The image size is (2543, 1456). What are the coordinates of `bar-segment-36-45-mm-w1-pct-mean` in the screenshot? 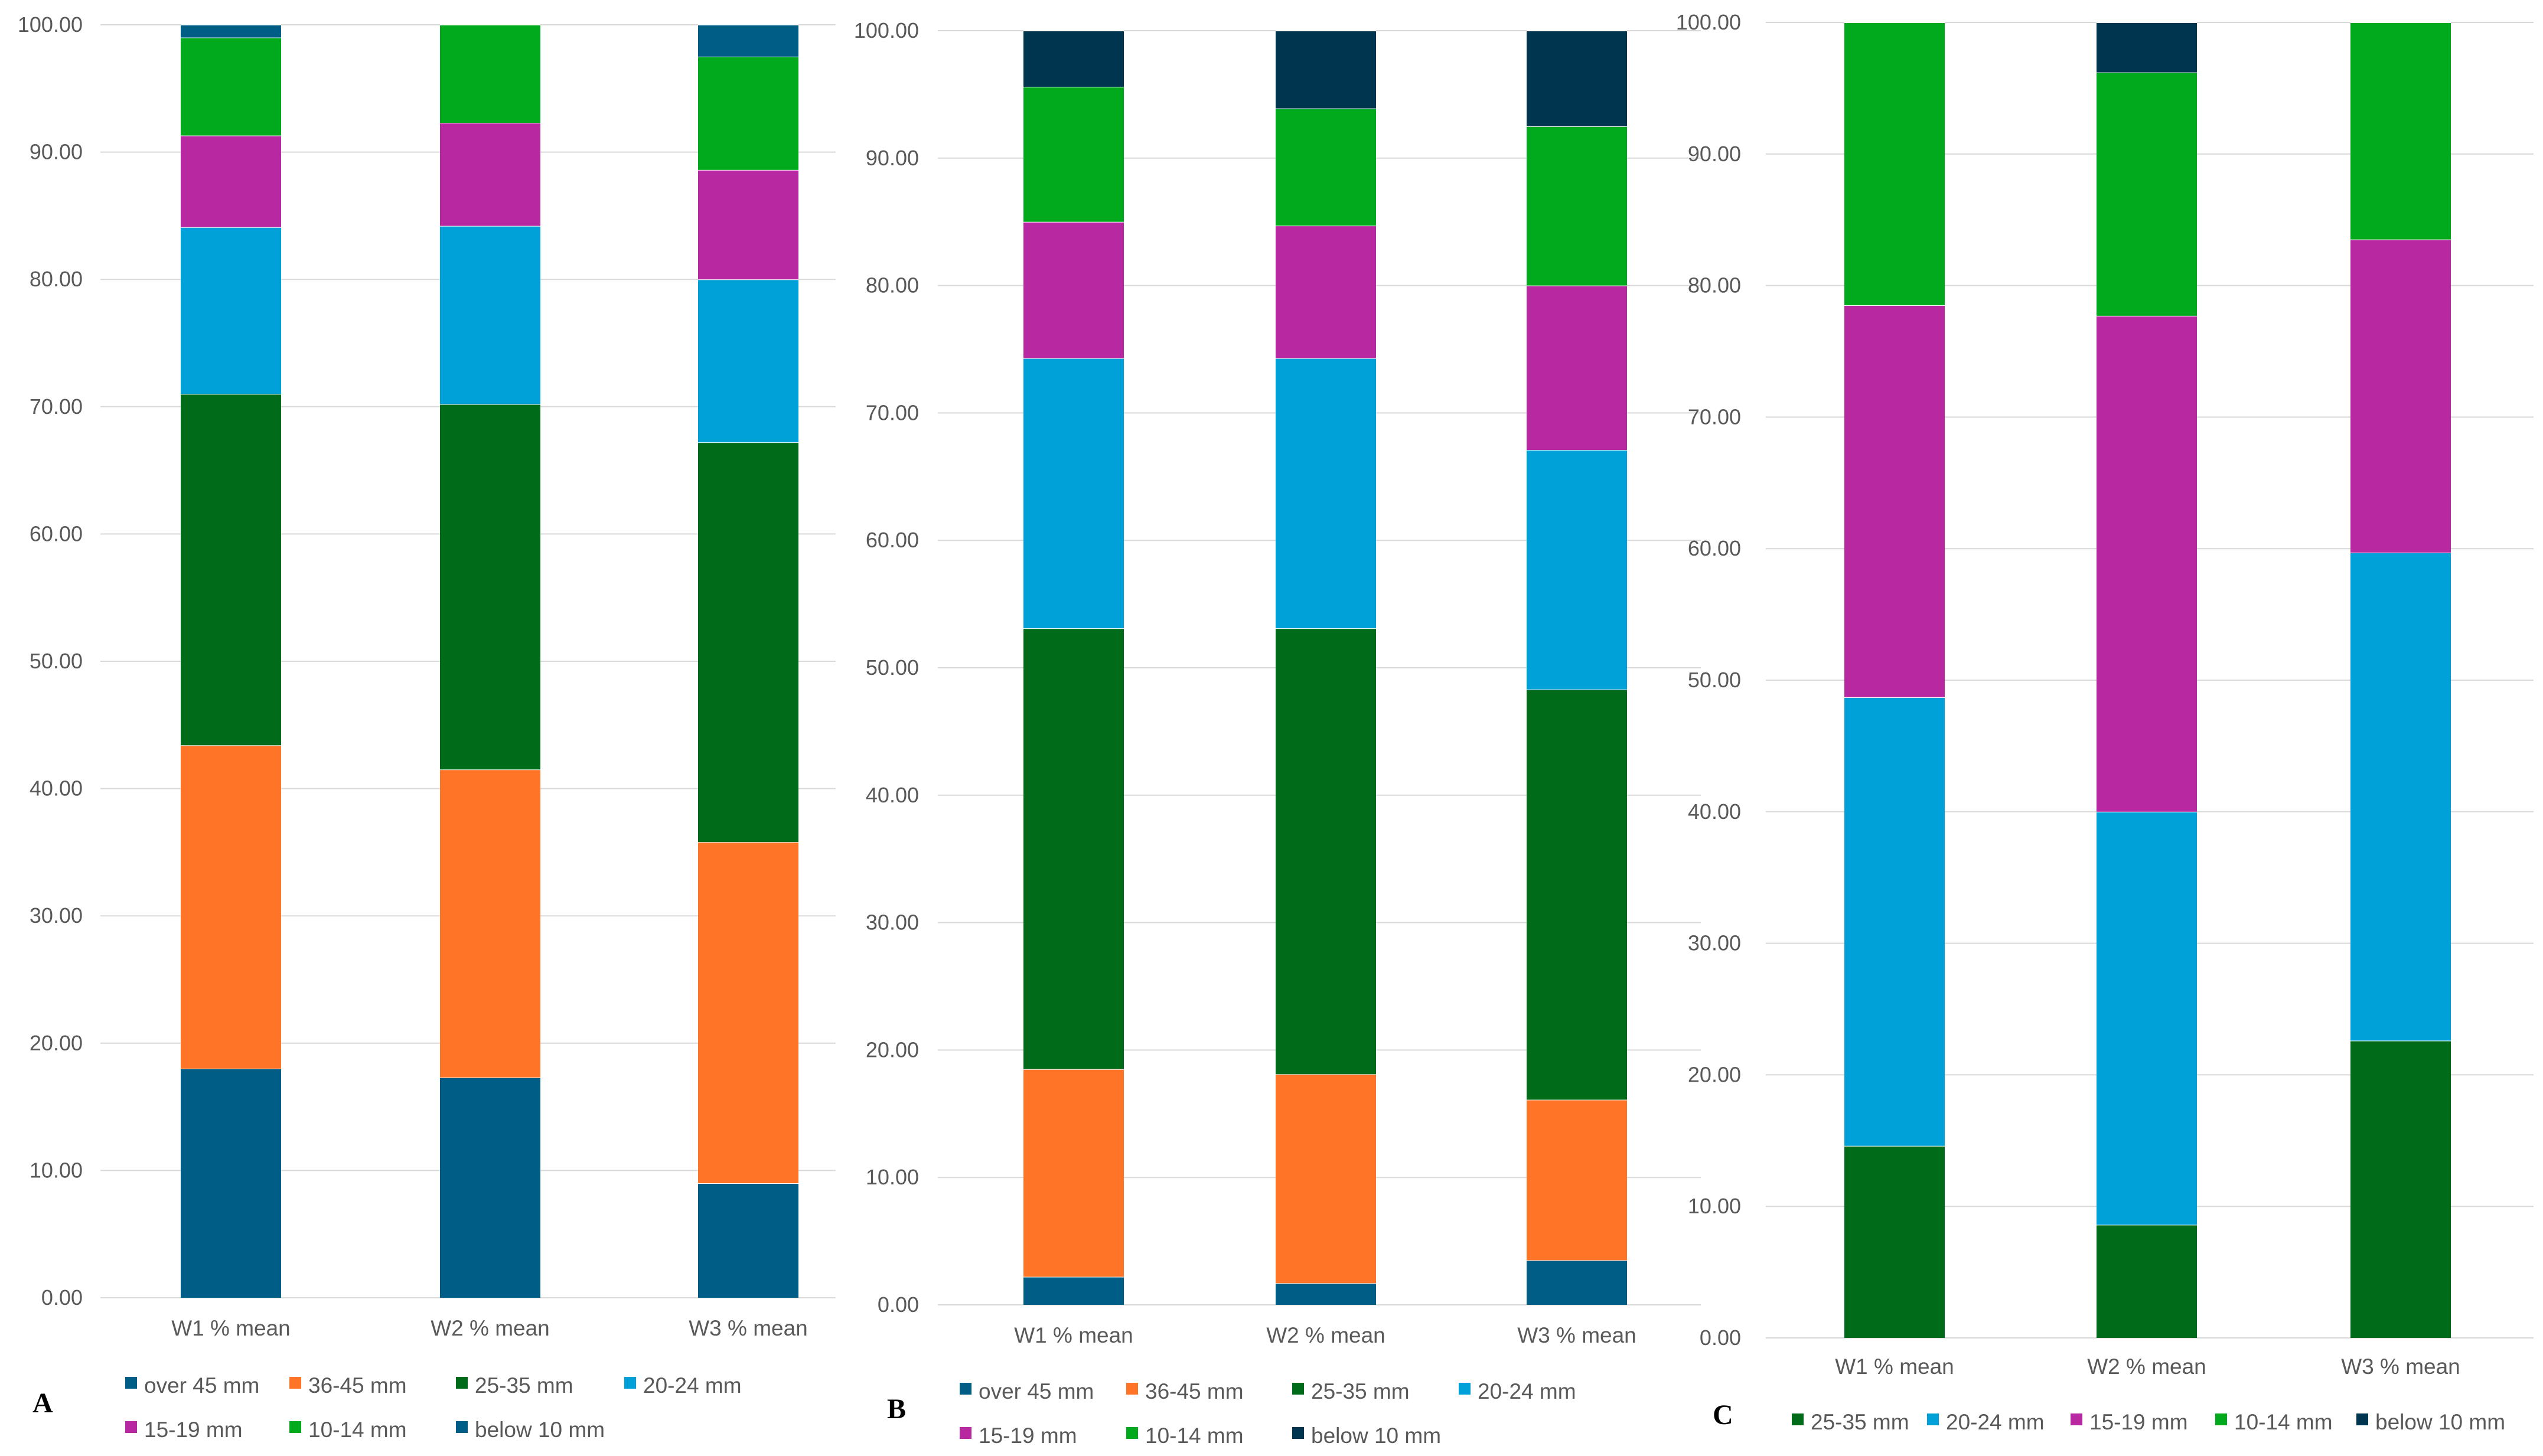 It's located at (231, 907).